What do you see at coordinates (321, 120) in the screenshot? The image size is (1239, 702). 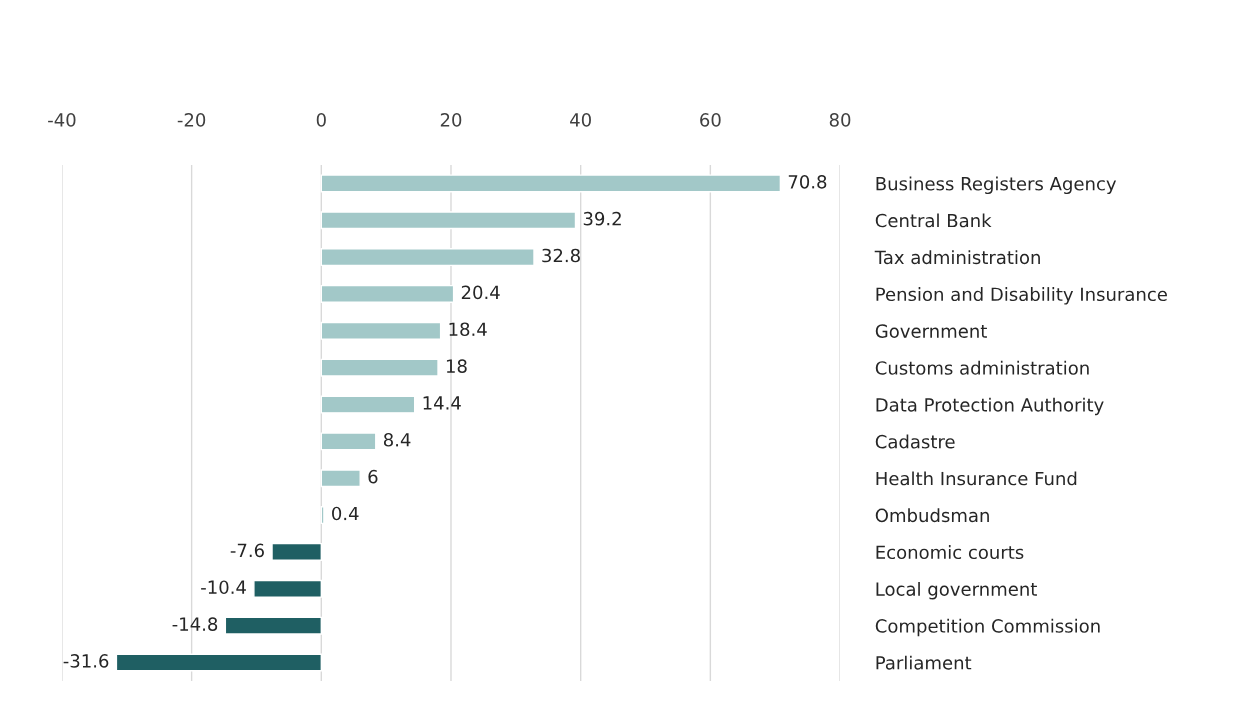 I see `x-tick-label: 0` at bounding box center [321, 120].